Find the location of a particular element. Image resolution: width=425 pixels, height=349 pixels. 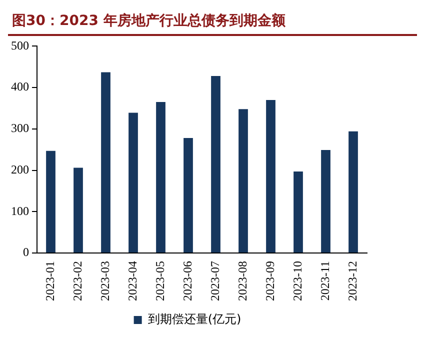

x-tick-label: 2023-10 is located at coordinates (297, 281).